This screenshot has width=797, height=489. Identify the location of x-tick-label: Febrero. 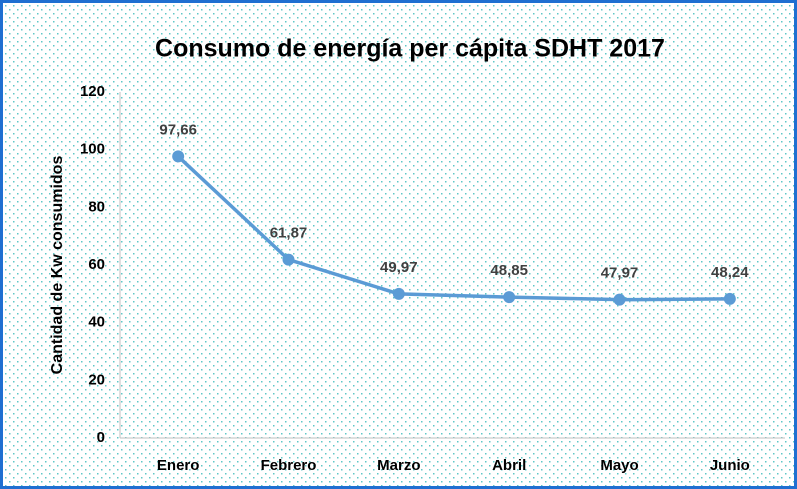
(289, 465).